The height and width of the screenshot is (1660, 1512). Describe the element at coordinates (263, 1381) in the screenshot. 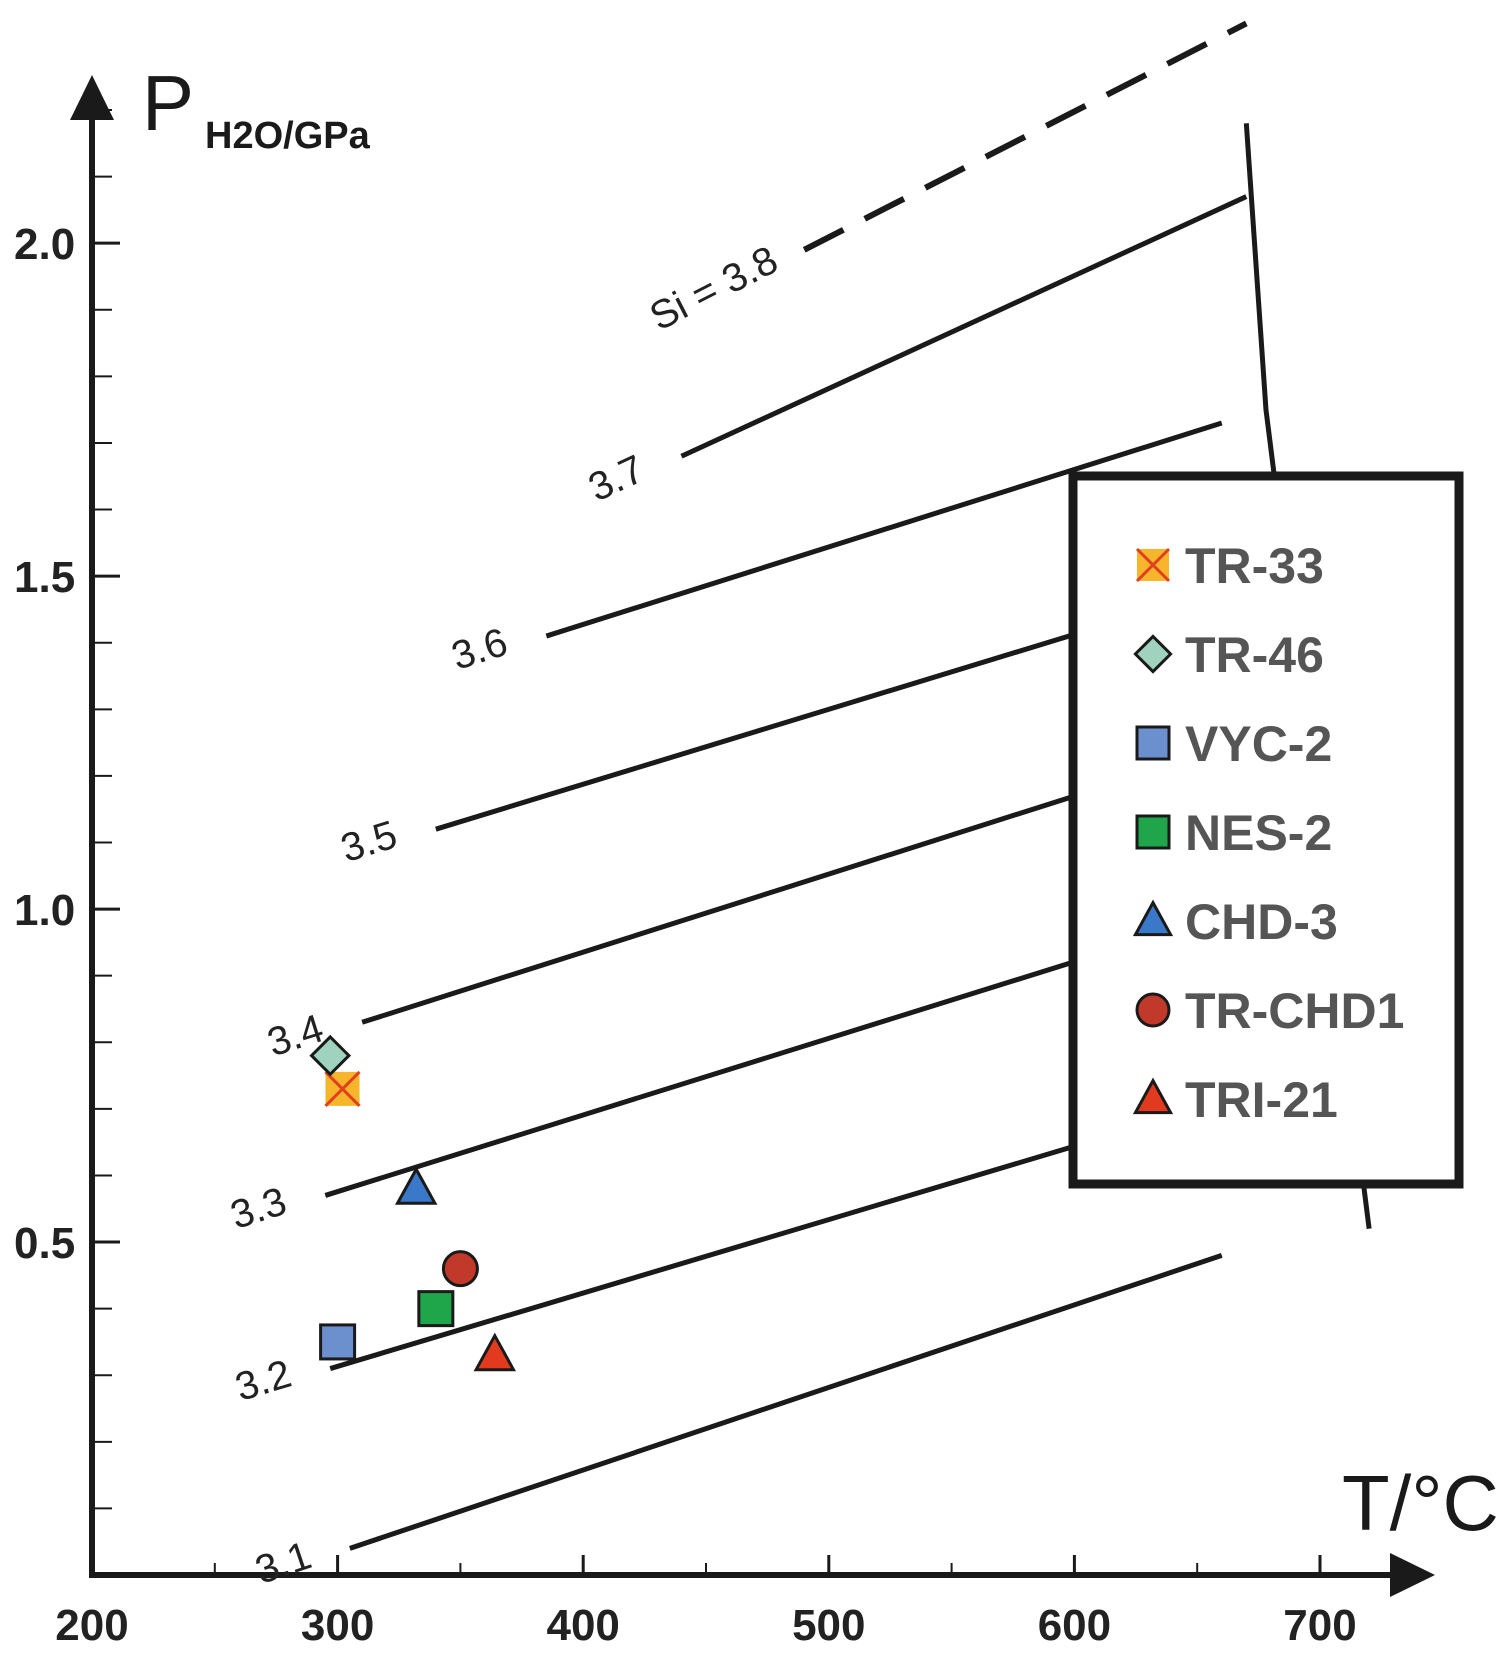

I see `isopleth-label: 3.2` at that location.